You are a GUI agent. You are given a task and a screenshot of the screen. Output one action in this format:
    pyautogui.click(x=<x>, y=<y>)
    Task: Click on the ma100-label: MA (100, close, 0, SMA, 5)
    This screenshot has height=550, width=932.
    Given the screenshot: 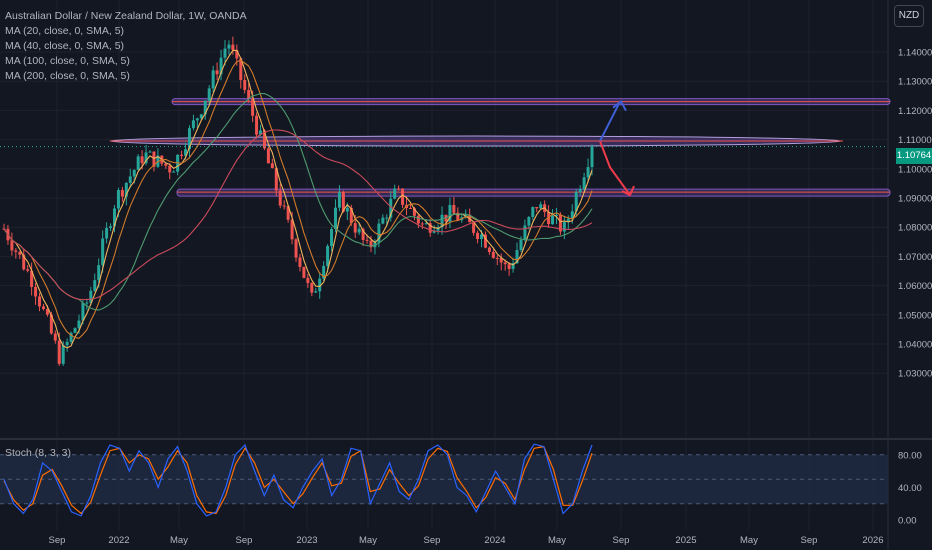 What is the action you would take?
    pyautogui.click(x=67, y=61)
    